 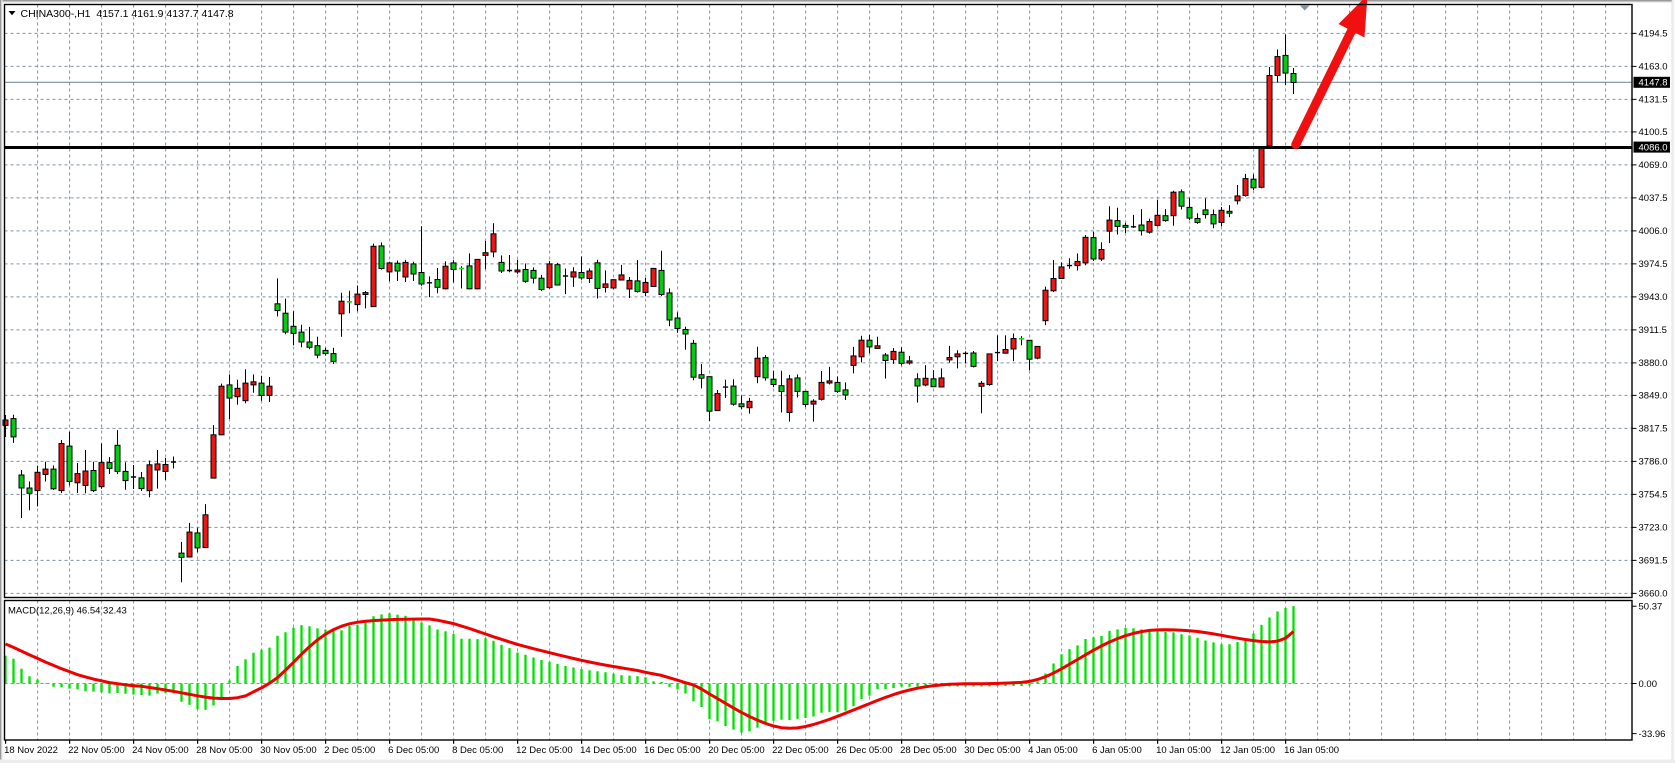 What do you see at coordinates (1648, 684) in the screenshot?
I see `svg-text: 0.00` at bounding box center [1648, 684].